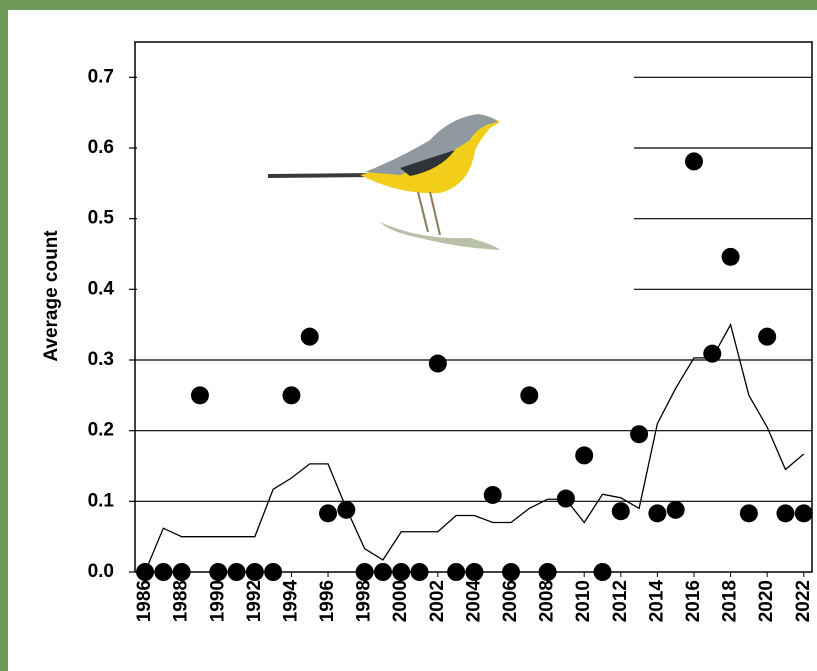 The image size is (817, 671). What do you see at coordinates (510, 601) in the screenshot?
I see `x-tick-label: 2006` at bounding box center [510, 601].